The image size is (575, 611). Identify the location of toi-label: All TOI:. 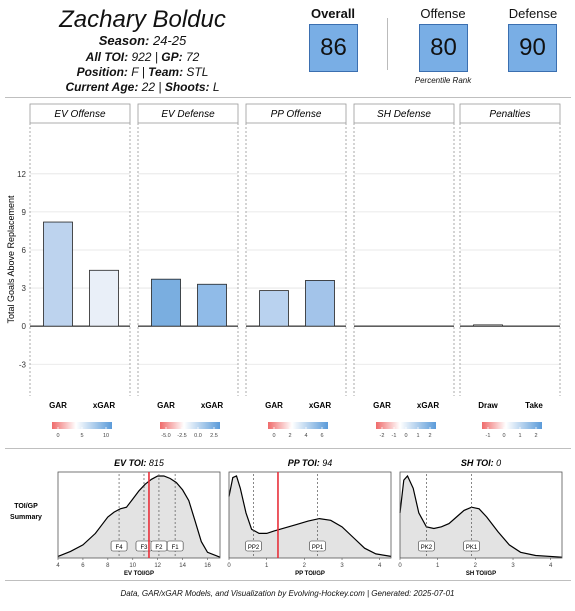
(107, 57).